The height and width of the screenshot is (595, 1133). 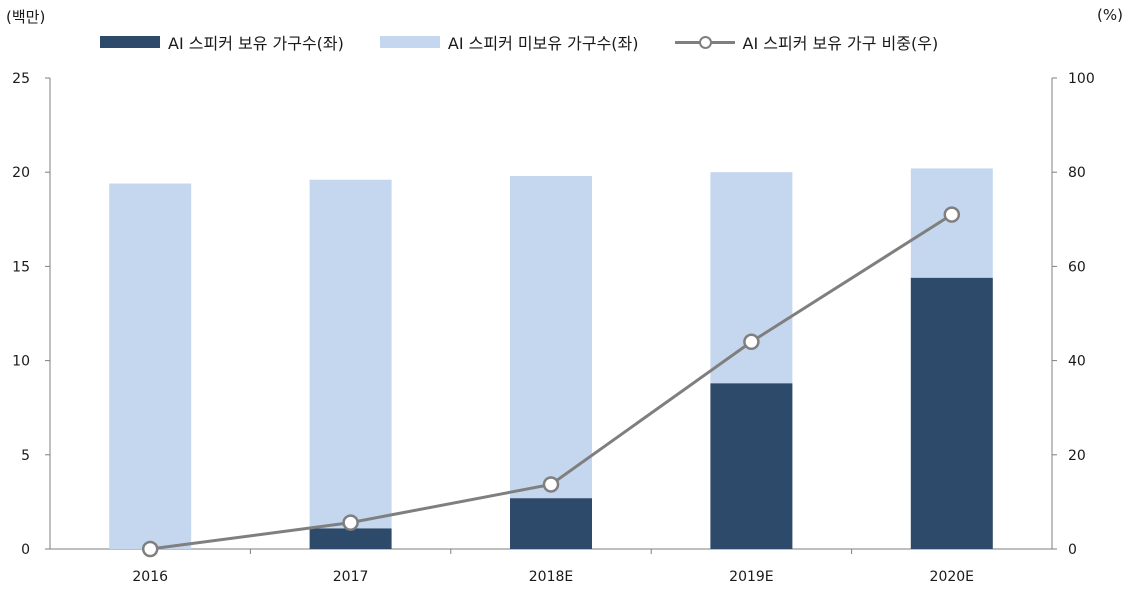 I want to click on legend-swatch-share, so click(x=704, y=42).